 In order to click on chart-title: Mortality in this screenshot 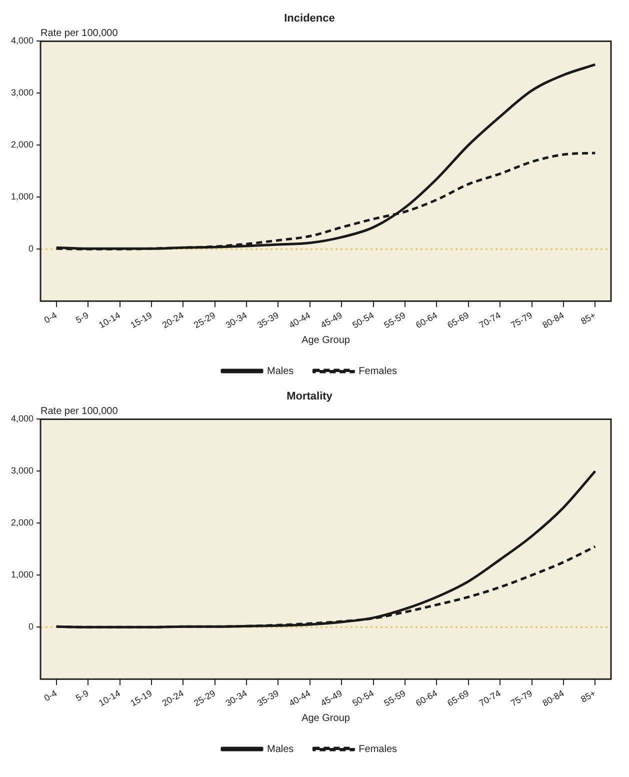, I will do `click(310, 396)`.